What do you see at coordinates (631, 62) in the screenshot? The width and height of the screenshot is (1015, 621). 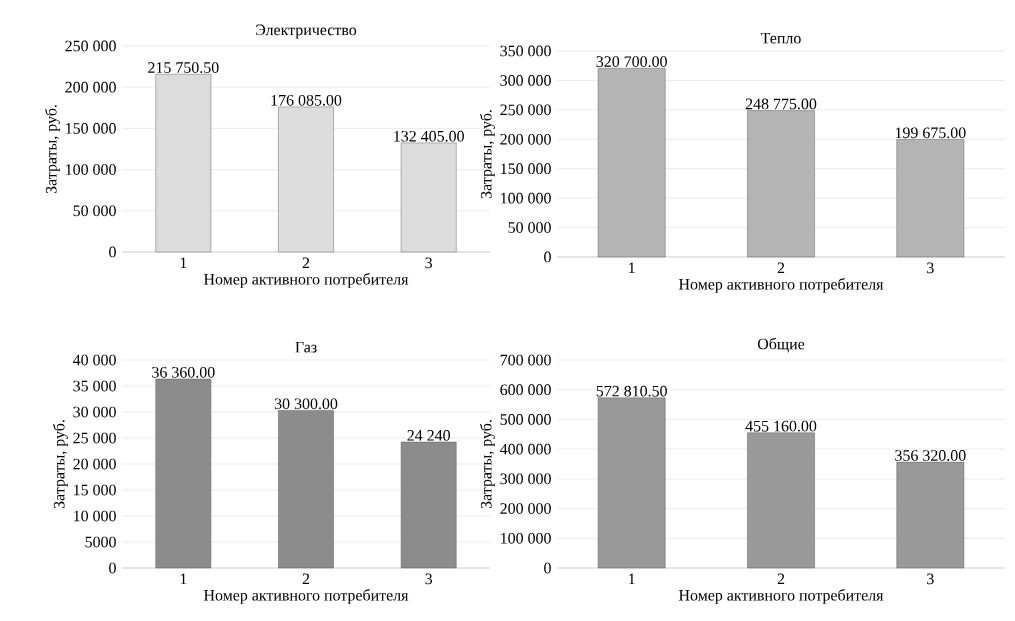 I see `data-label: 320 700.00` at bounding box center [631, 62].